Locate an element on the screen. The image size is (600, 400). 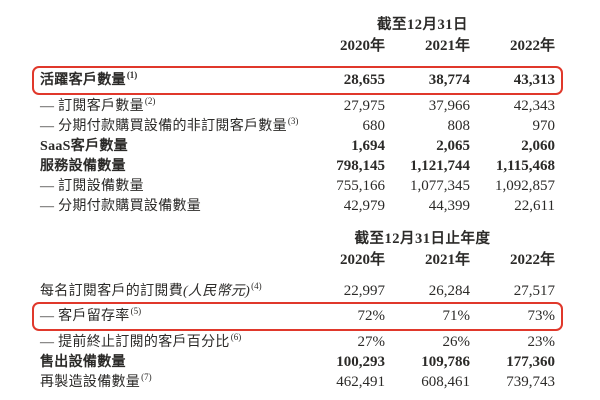
value-cell: 22,997 is located at coordinates (364, 291).